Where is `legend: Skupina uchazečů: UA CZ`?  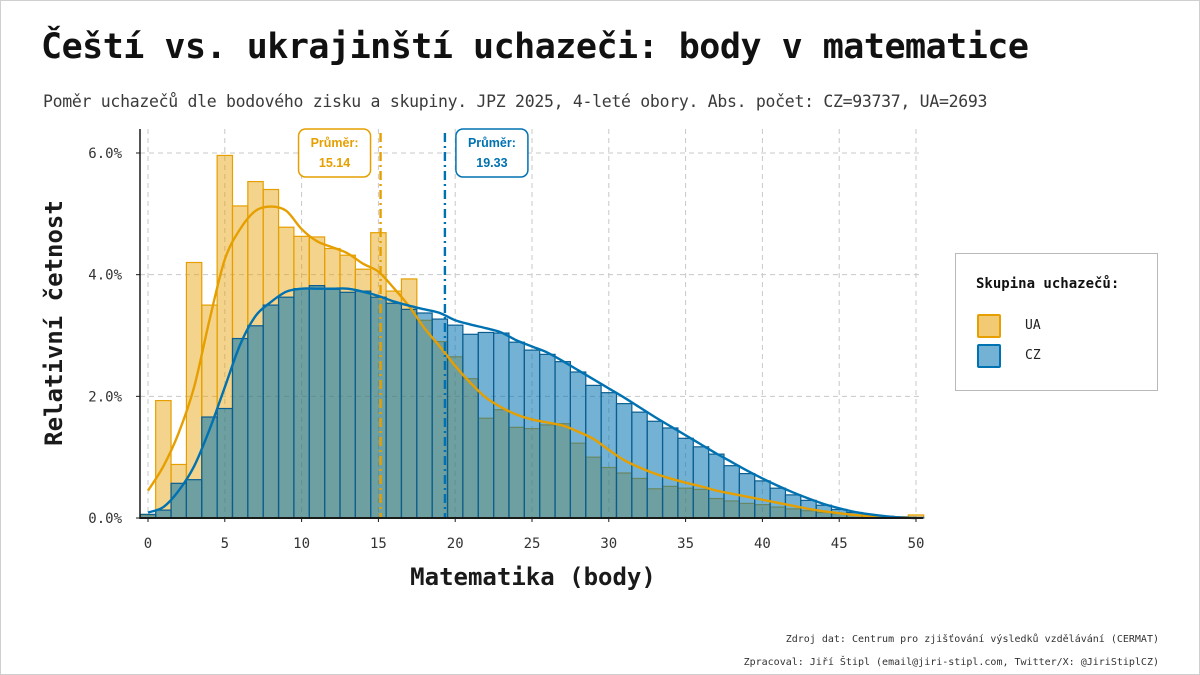
legend: Skupina uchazečů: UA CZ is located at coordinates (1056, 322).